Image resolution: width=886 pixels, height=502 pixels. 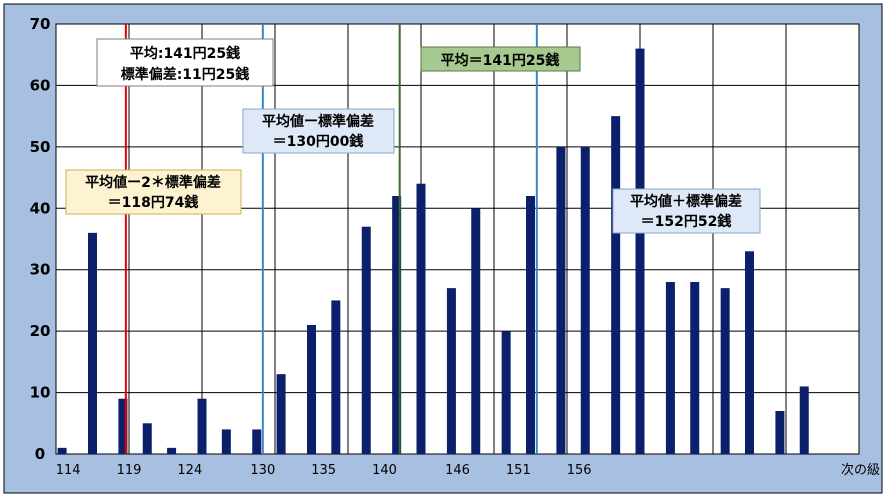 I want to click on annotation-mean-sd-line1: 平均:141円25銭, so click(x=185, y=53).